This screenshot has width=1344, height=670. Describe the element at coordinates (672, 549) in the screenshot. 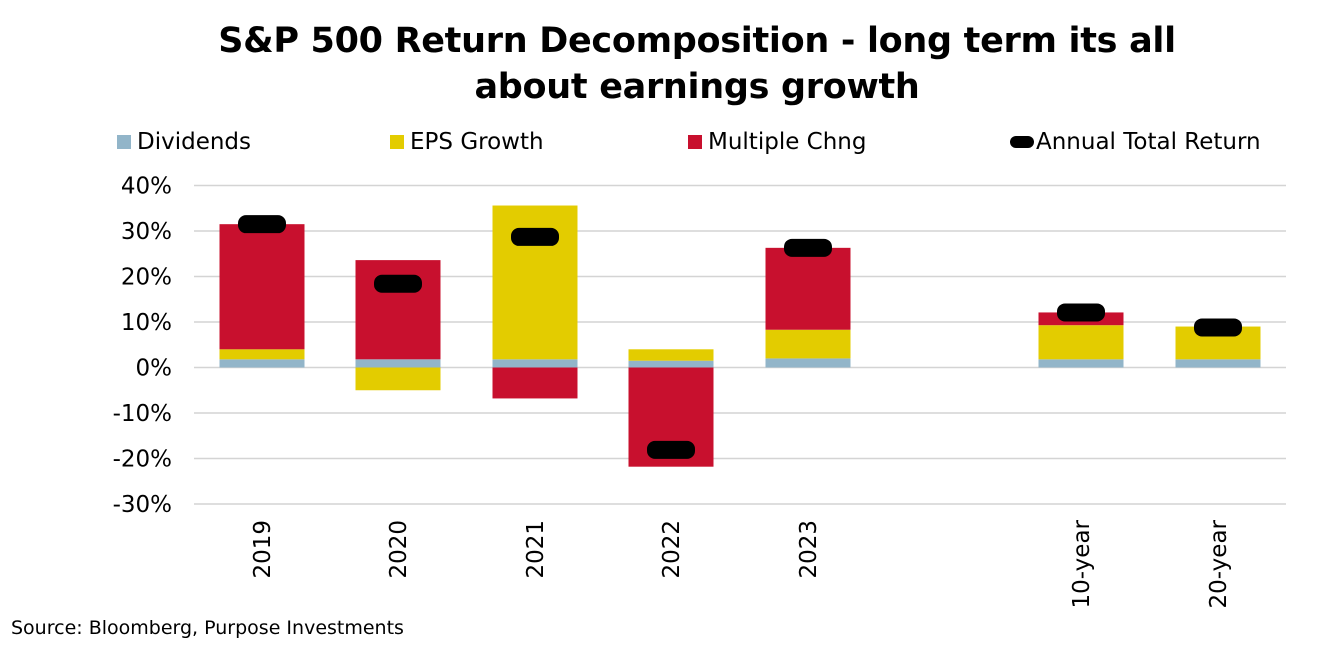

I see `x-tick-label: 2022` at that location.